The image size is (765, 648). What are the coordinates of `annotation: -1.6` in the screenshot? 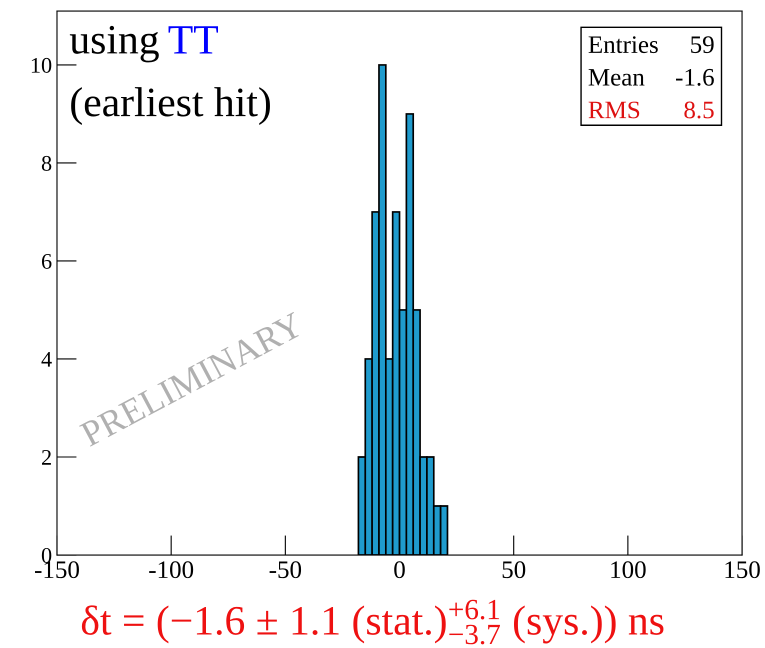 It's located at (695, 77).